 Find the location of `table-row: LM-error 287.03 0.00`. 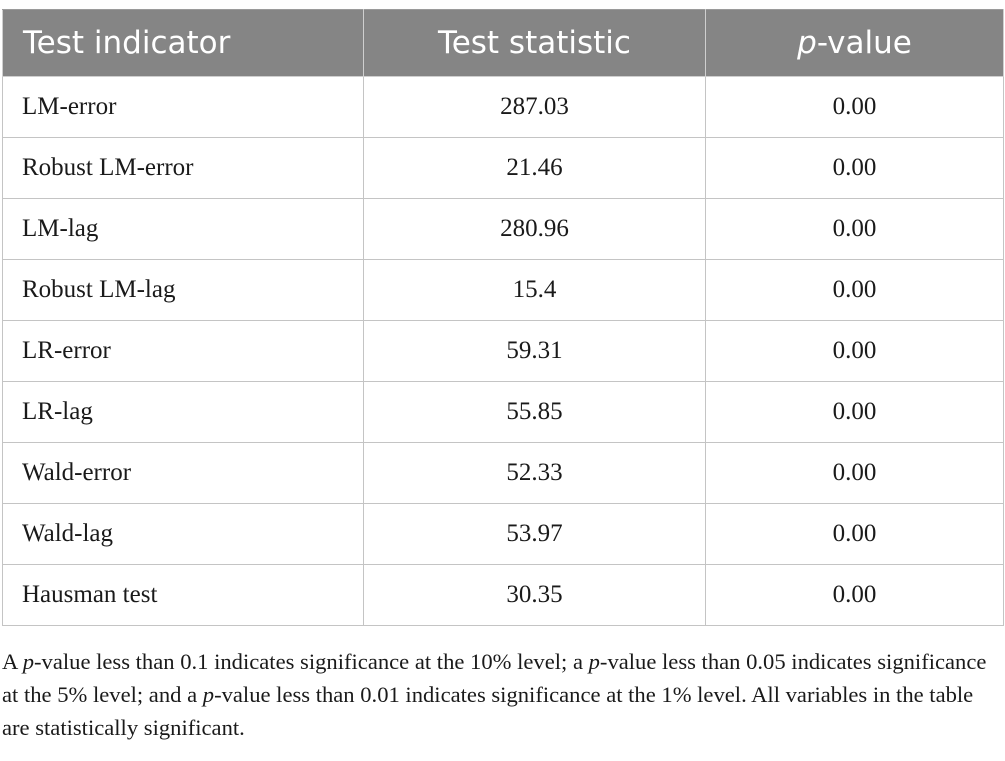

table-row: LM-error 287.03 0.00 is located at coordinates (503, 107).